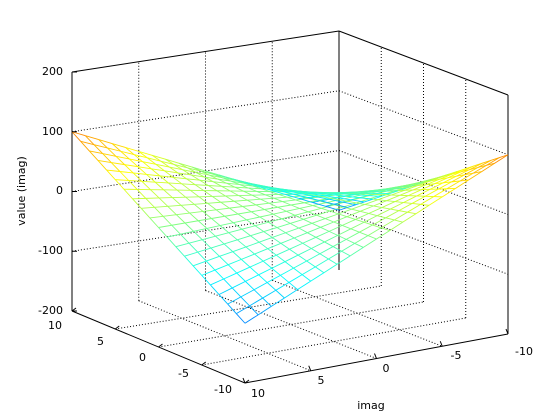  What do you see at coordinates (52, 71) in the screenshot?
I see `z-tick-200: 200` at bounding box center [52, 71].